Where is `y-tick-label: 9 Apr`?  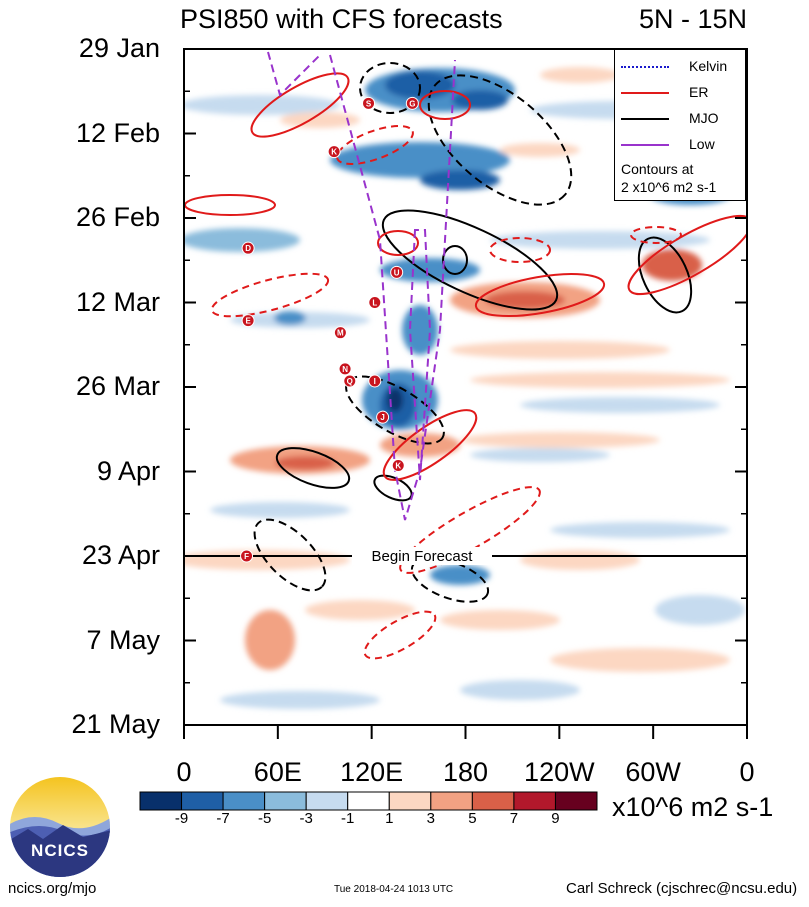
y-tick-label: 9 Apr is located at coordinates (128, 470).